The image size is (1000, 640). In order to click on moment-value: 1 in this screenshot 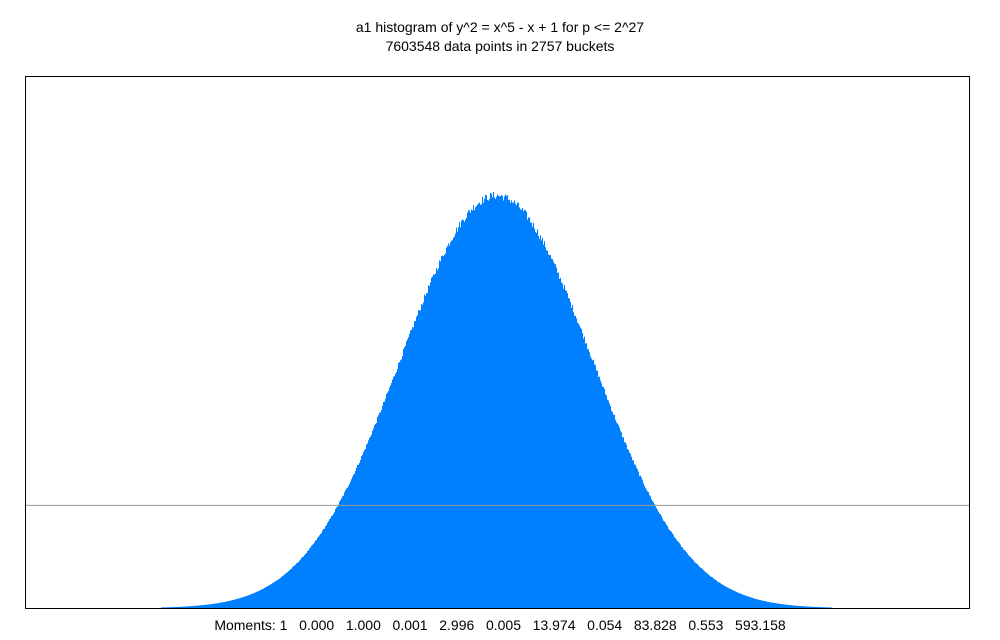, I will do `click(281, 625)`.